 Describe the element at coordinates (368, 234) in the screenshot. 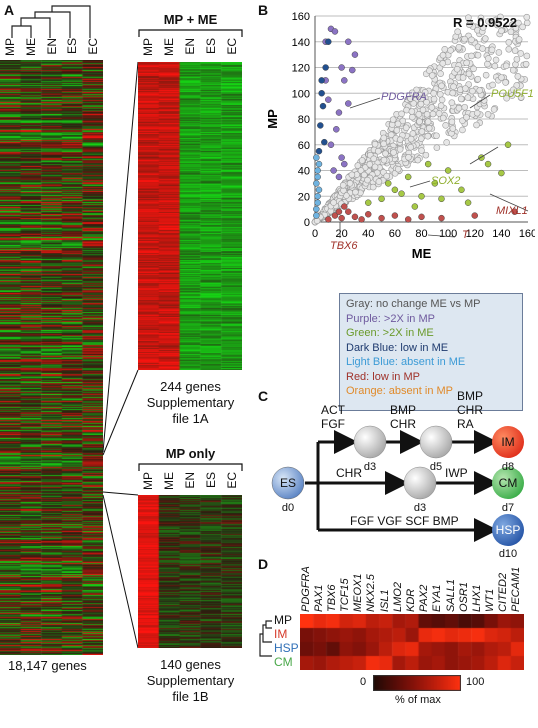

I see `x-tick-2: 40` at that location.